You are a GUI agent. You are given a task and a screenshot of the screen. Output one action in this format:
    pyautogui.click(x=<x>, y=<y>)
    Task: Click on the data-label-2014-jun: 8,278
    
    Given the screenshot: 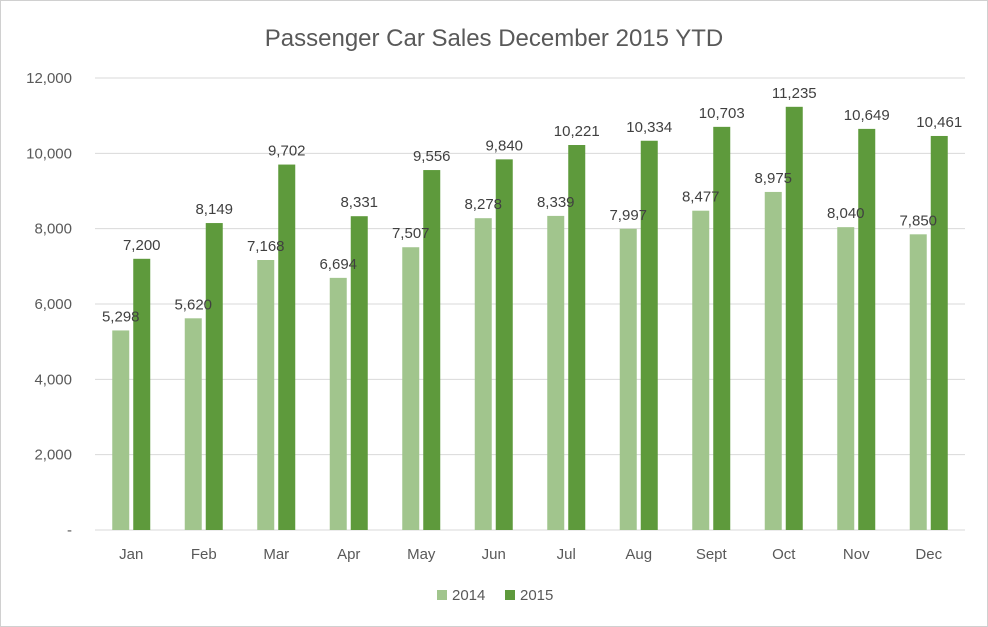 What is the action you would take?
    pyautogui.click(x=483, y=204)
    